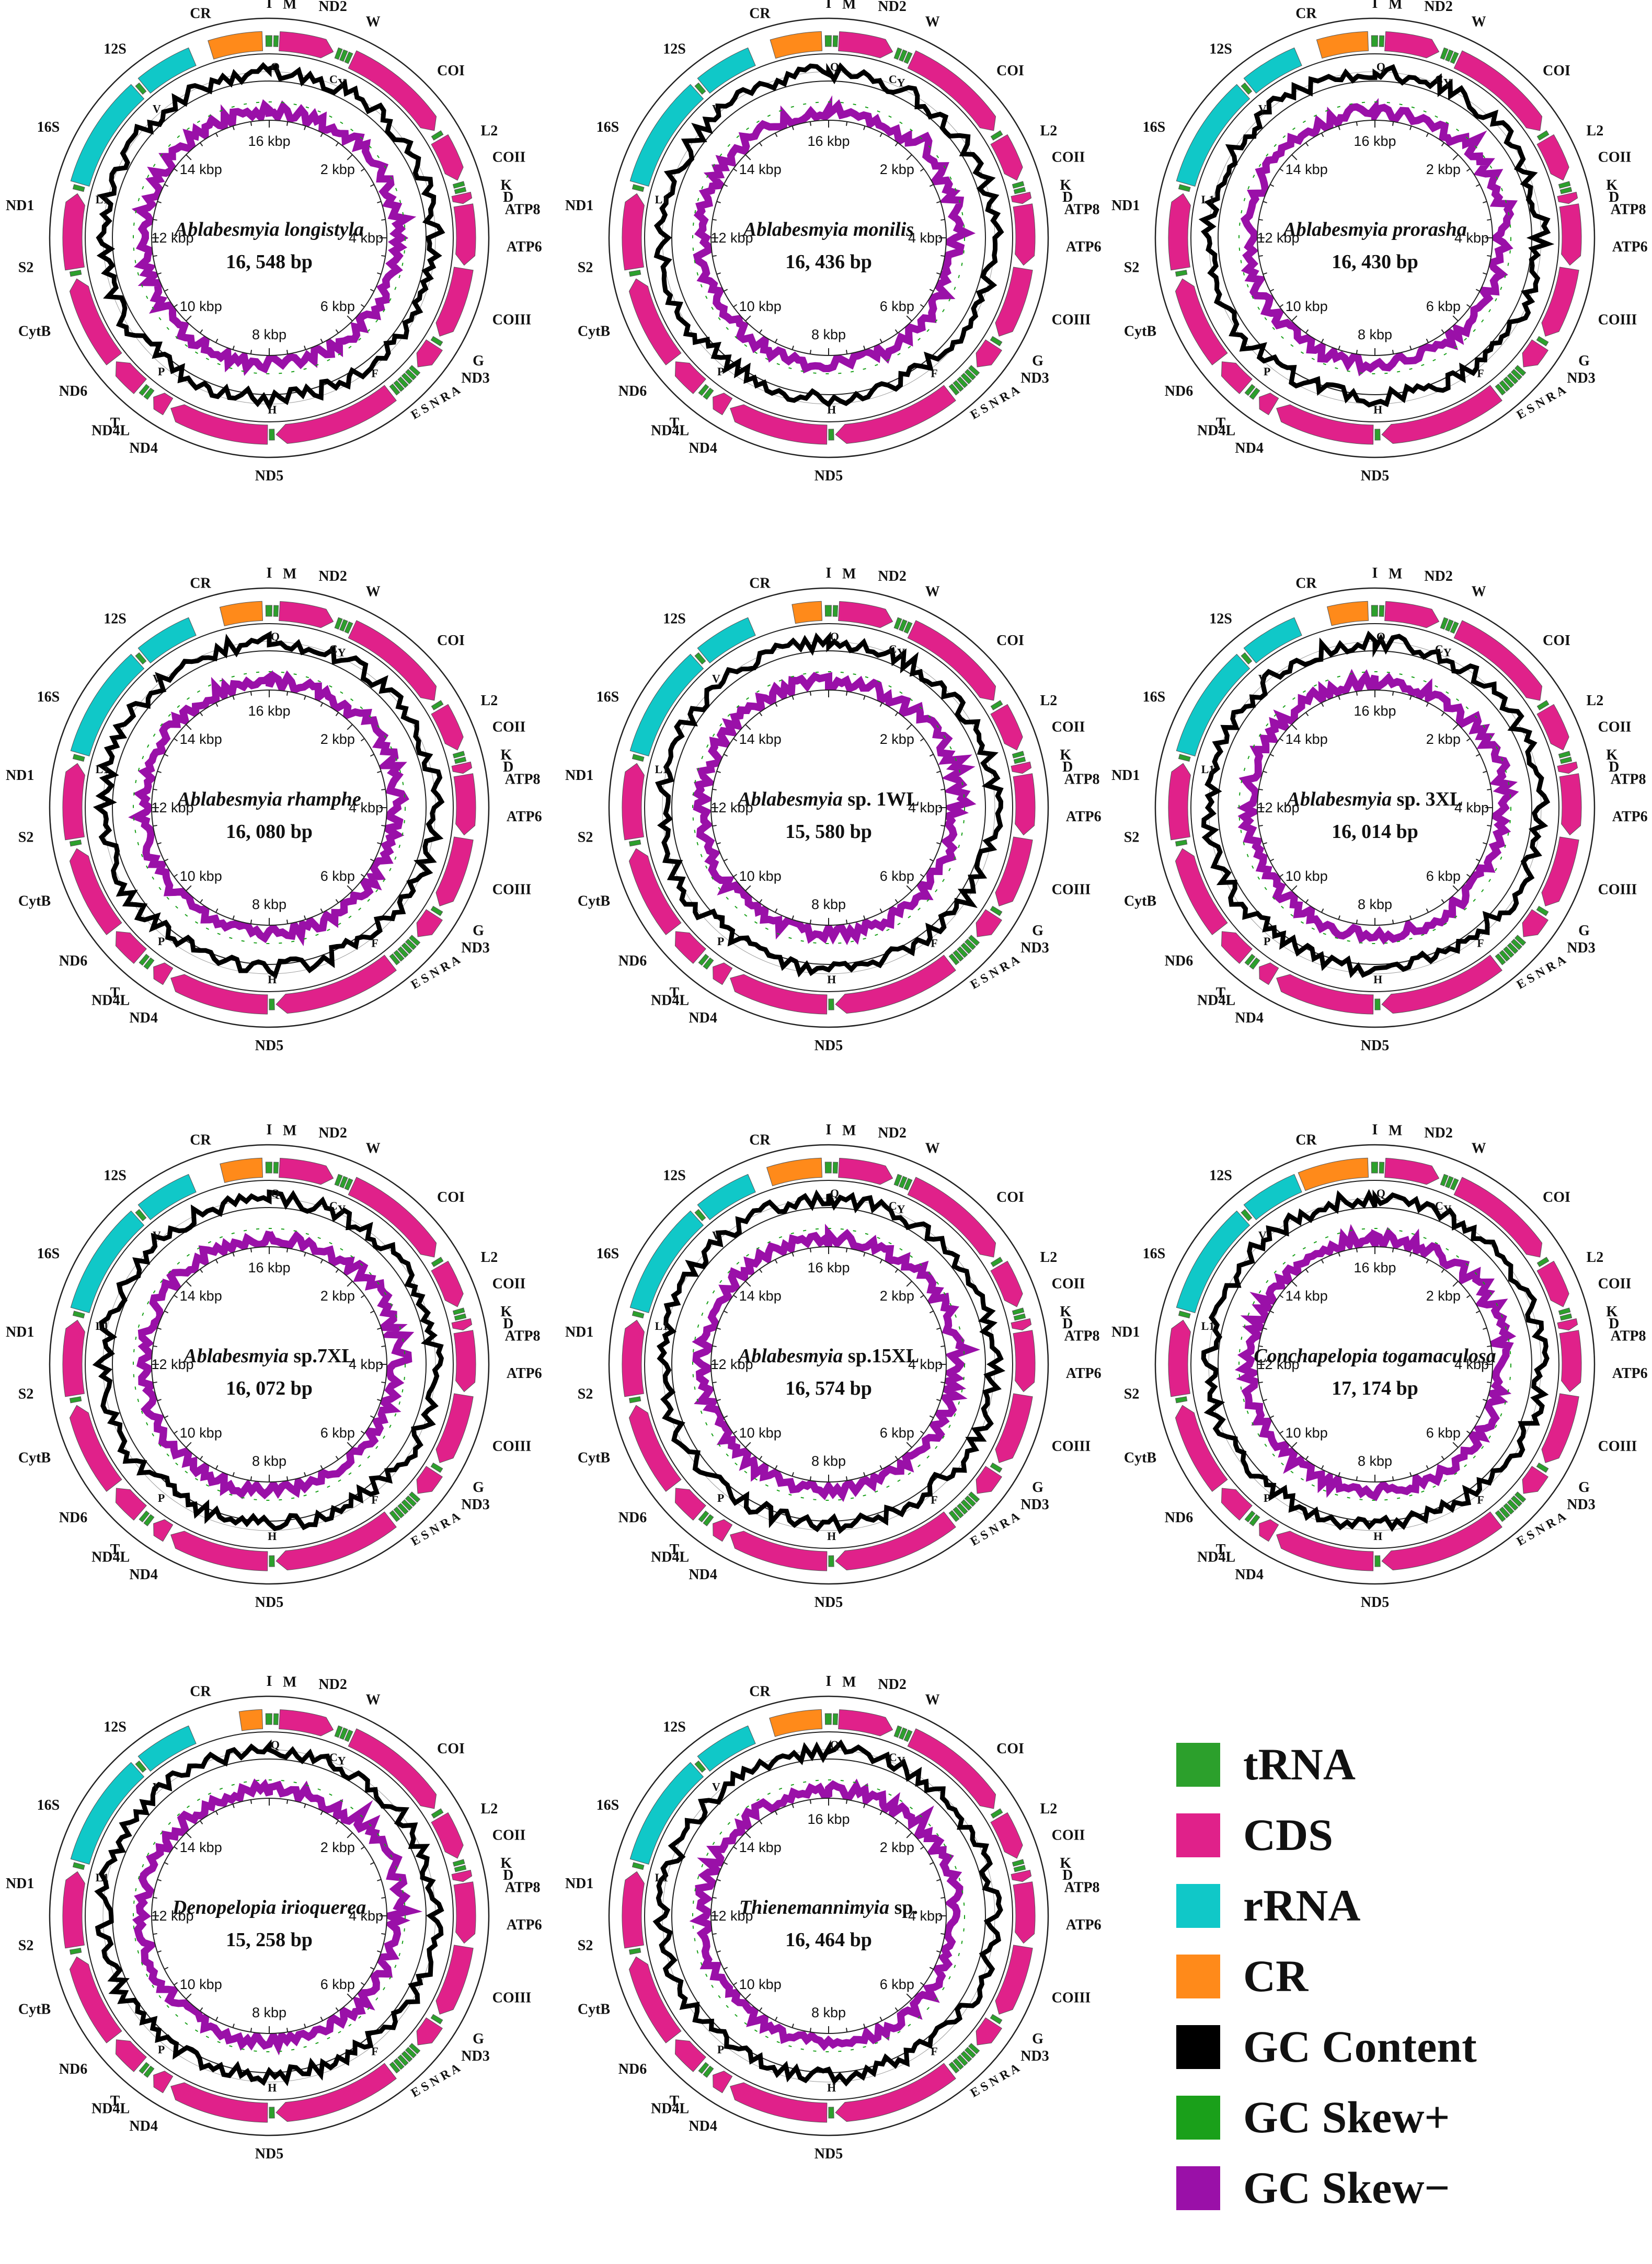 This screenshot has width=1652, height=2264. What do you see at coordinates (1377, 1536) in the screenshot?
I see `inner-gene-label: H` at bounding box center [1377, 1536].